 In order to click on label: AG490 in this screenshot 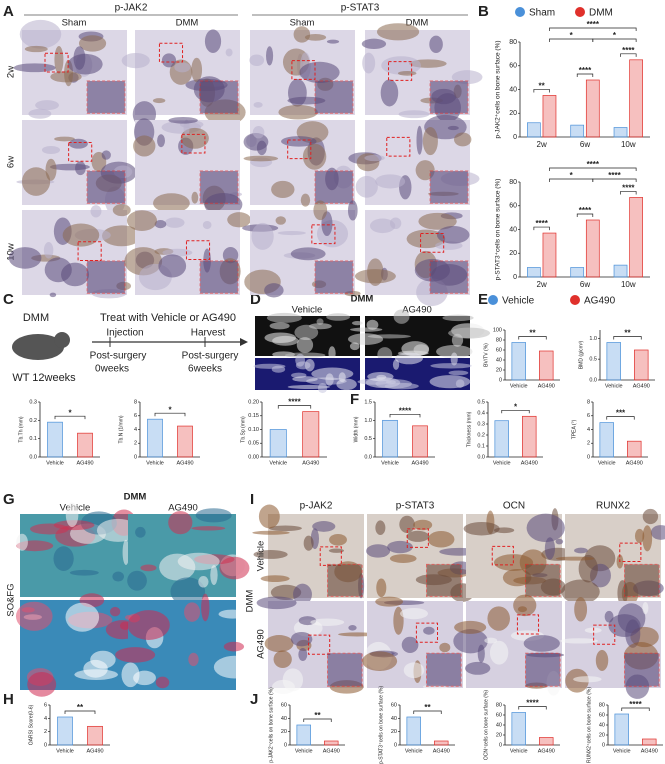, I will do `click(529, 463)`.